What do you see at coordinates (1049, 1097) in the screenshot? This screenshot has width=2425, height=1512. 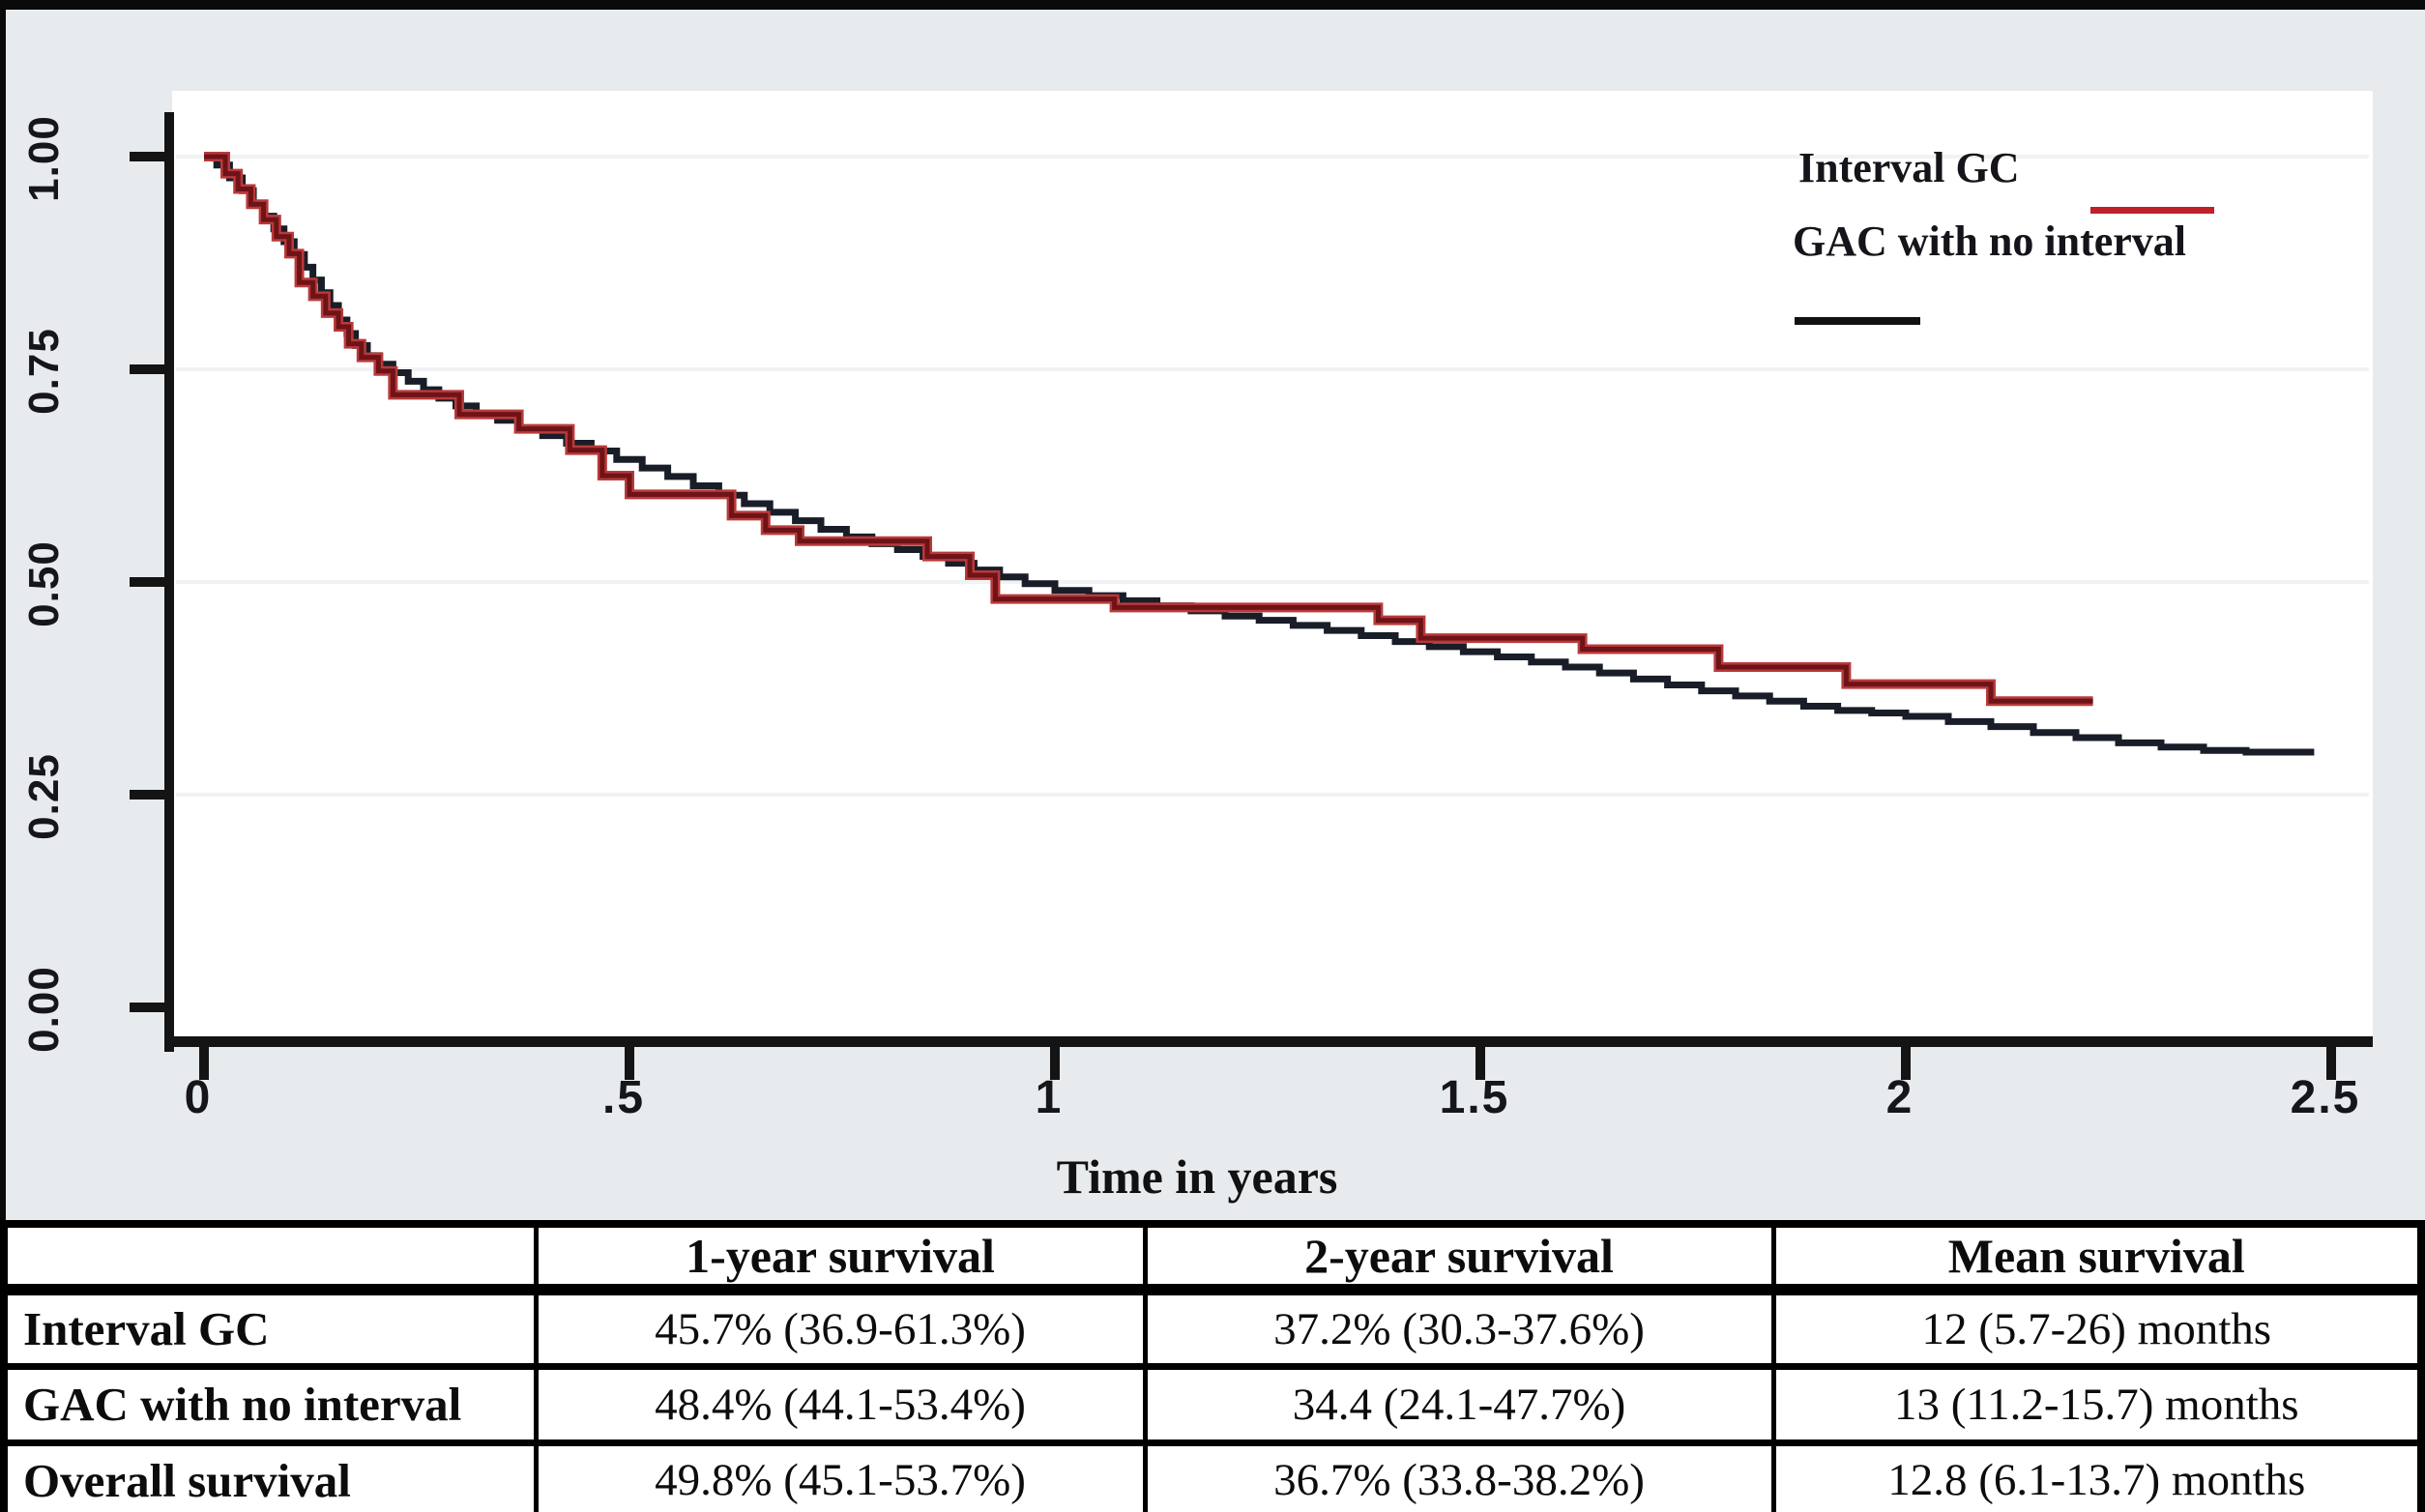 I see `x-tick-1: 1` at bounding box center [1049, 1097].